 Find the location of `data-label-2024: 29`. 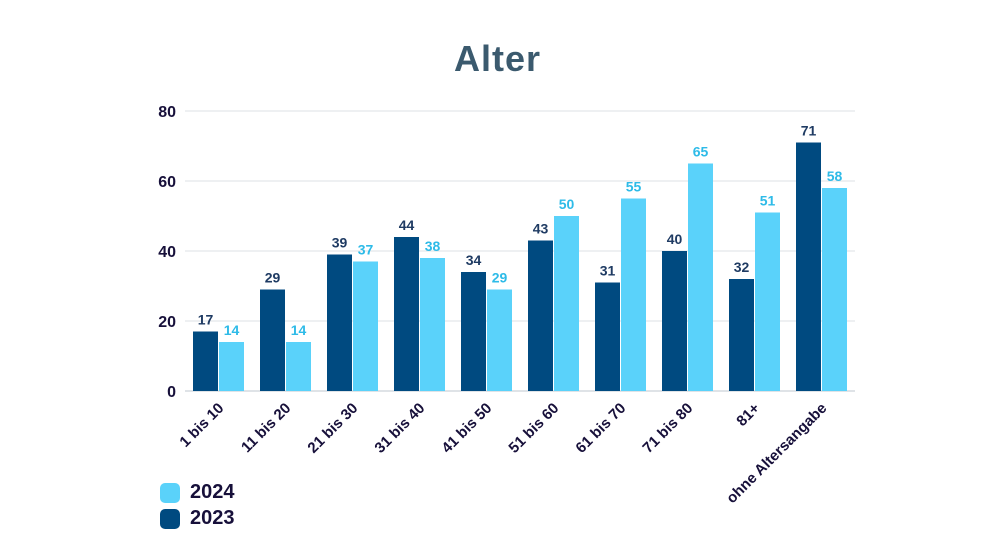

data-label-2024: 29 is located at coordinates (500, 278).